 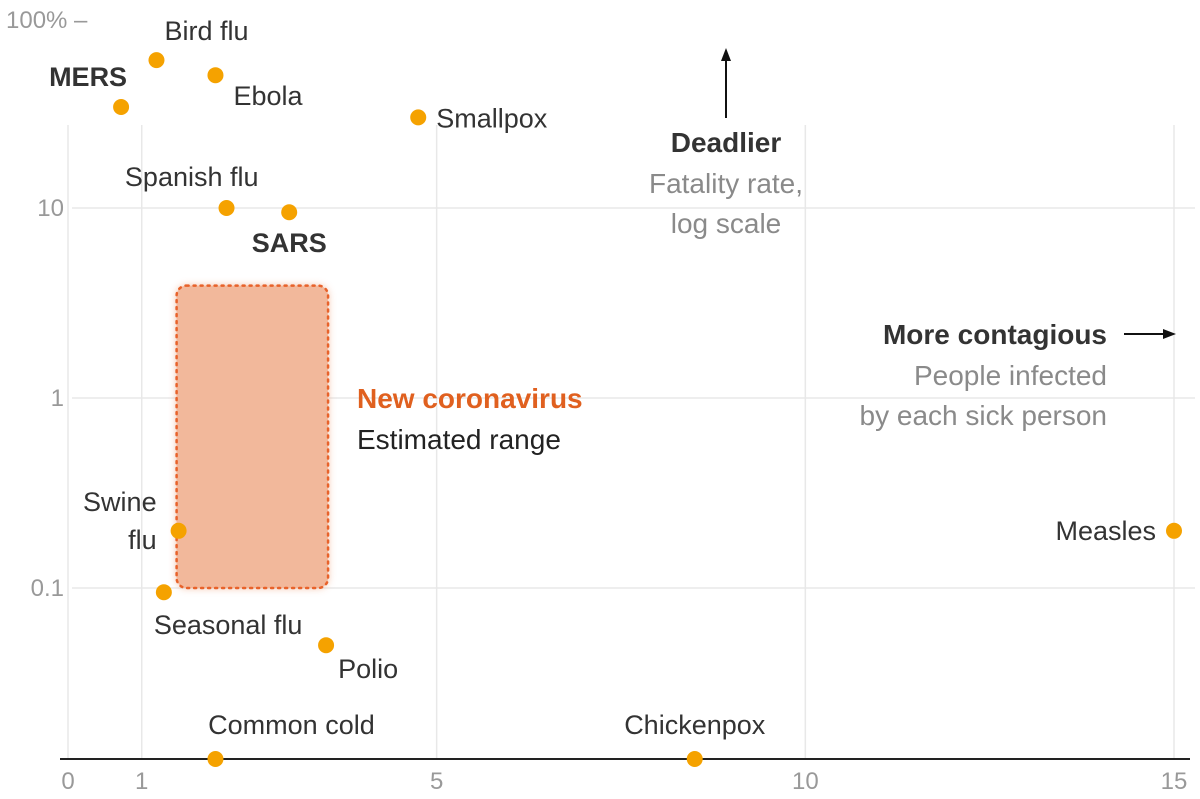 What do you see at coordinates (192, 177) in the screenshot?
I see `point-label-spanish-flu: Spanish flu` at bounding box center [192, 177].